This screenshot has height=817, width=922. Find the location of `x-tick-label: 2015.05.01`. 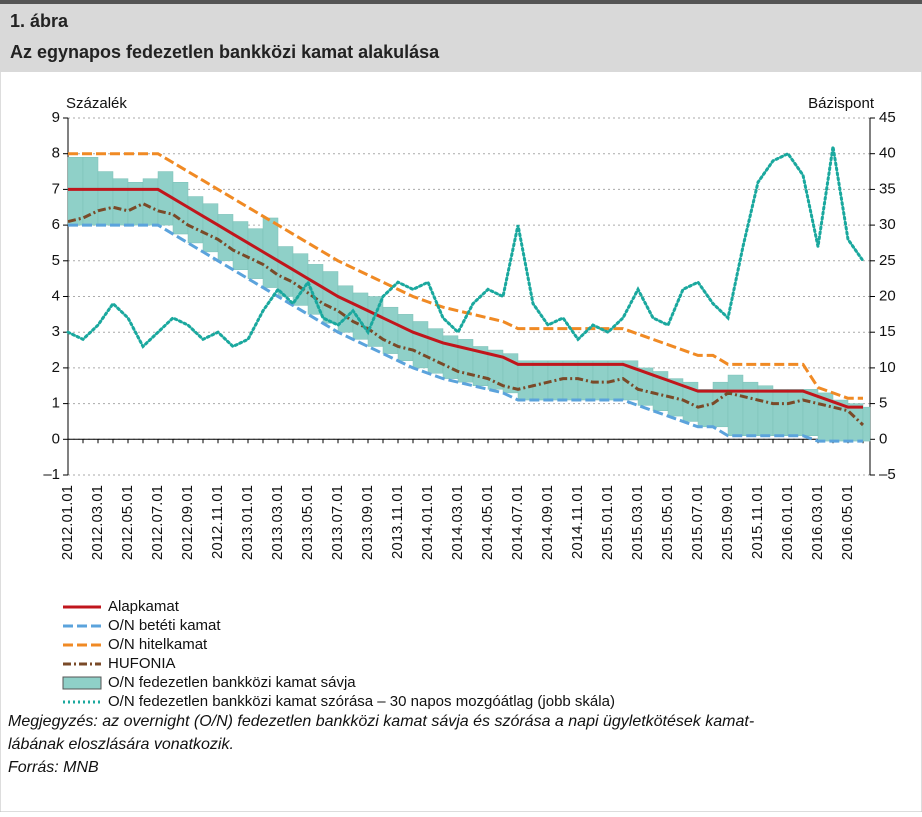

x-tick-label: 2015.05.01 is located at coordinates (667, 522).